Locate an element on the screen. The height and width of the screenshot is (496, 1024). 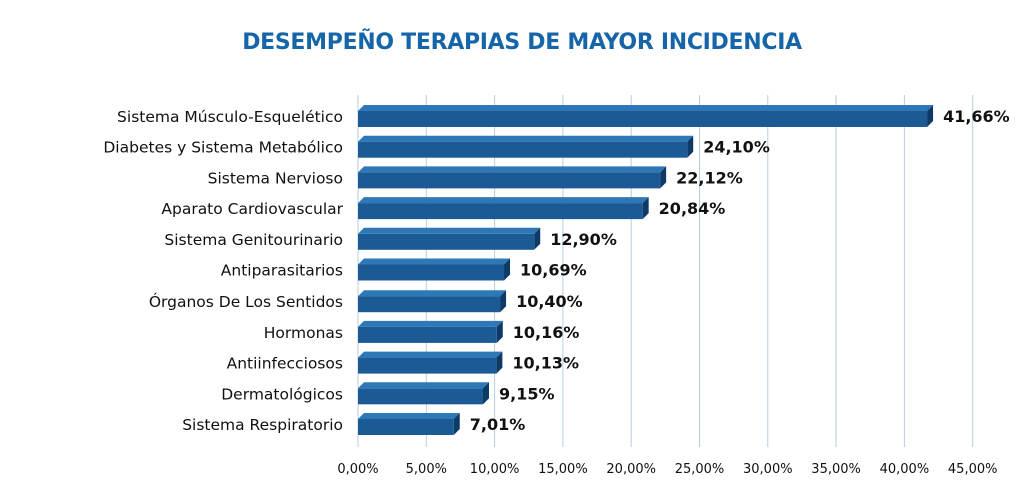
x-tick-label: 15,00% is located at coordinates (563, 469).